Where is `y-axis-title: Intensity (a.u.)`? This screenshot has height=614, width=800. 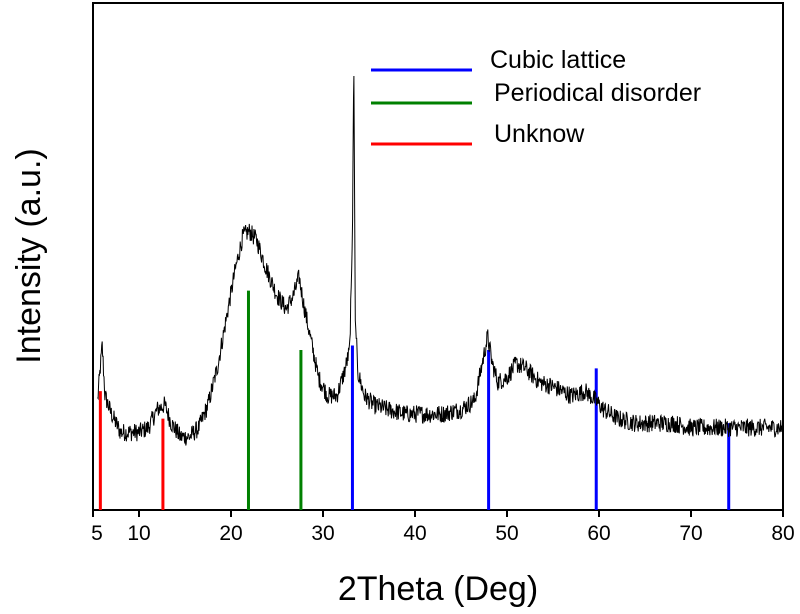
y-axis-title: Intensity (a.u.) is located at coordinates (29, 255).